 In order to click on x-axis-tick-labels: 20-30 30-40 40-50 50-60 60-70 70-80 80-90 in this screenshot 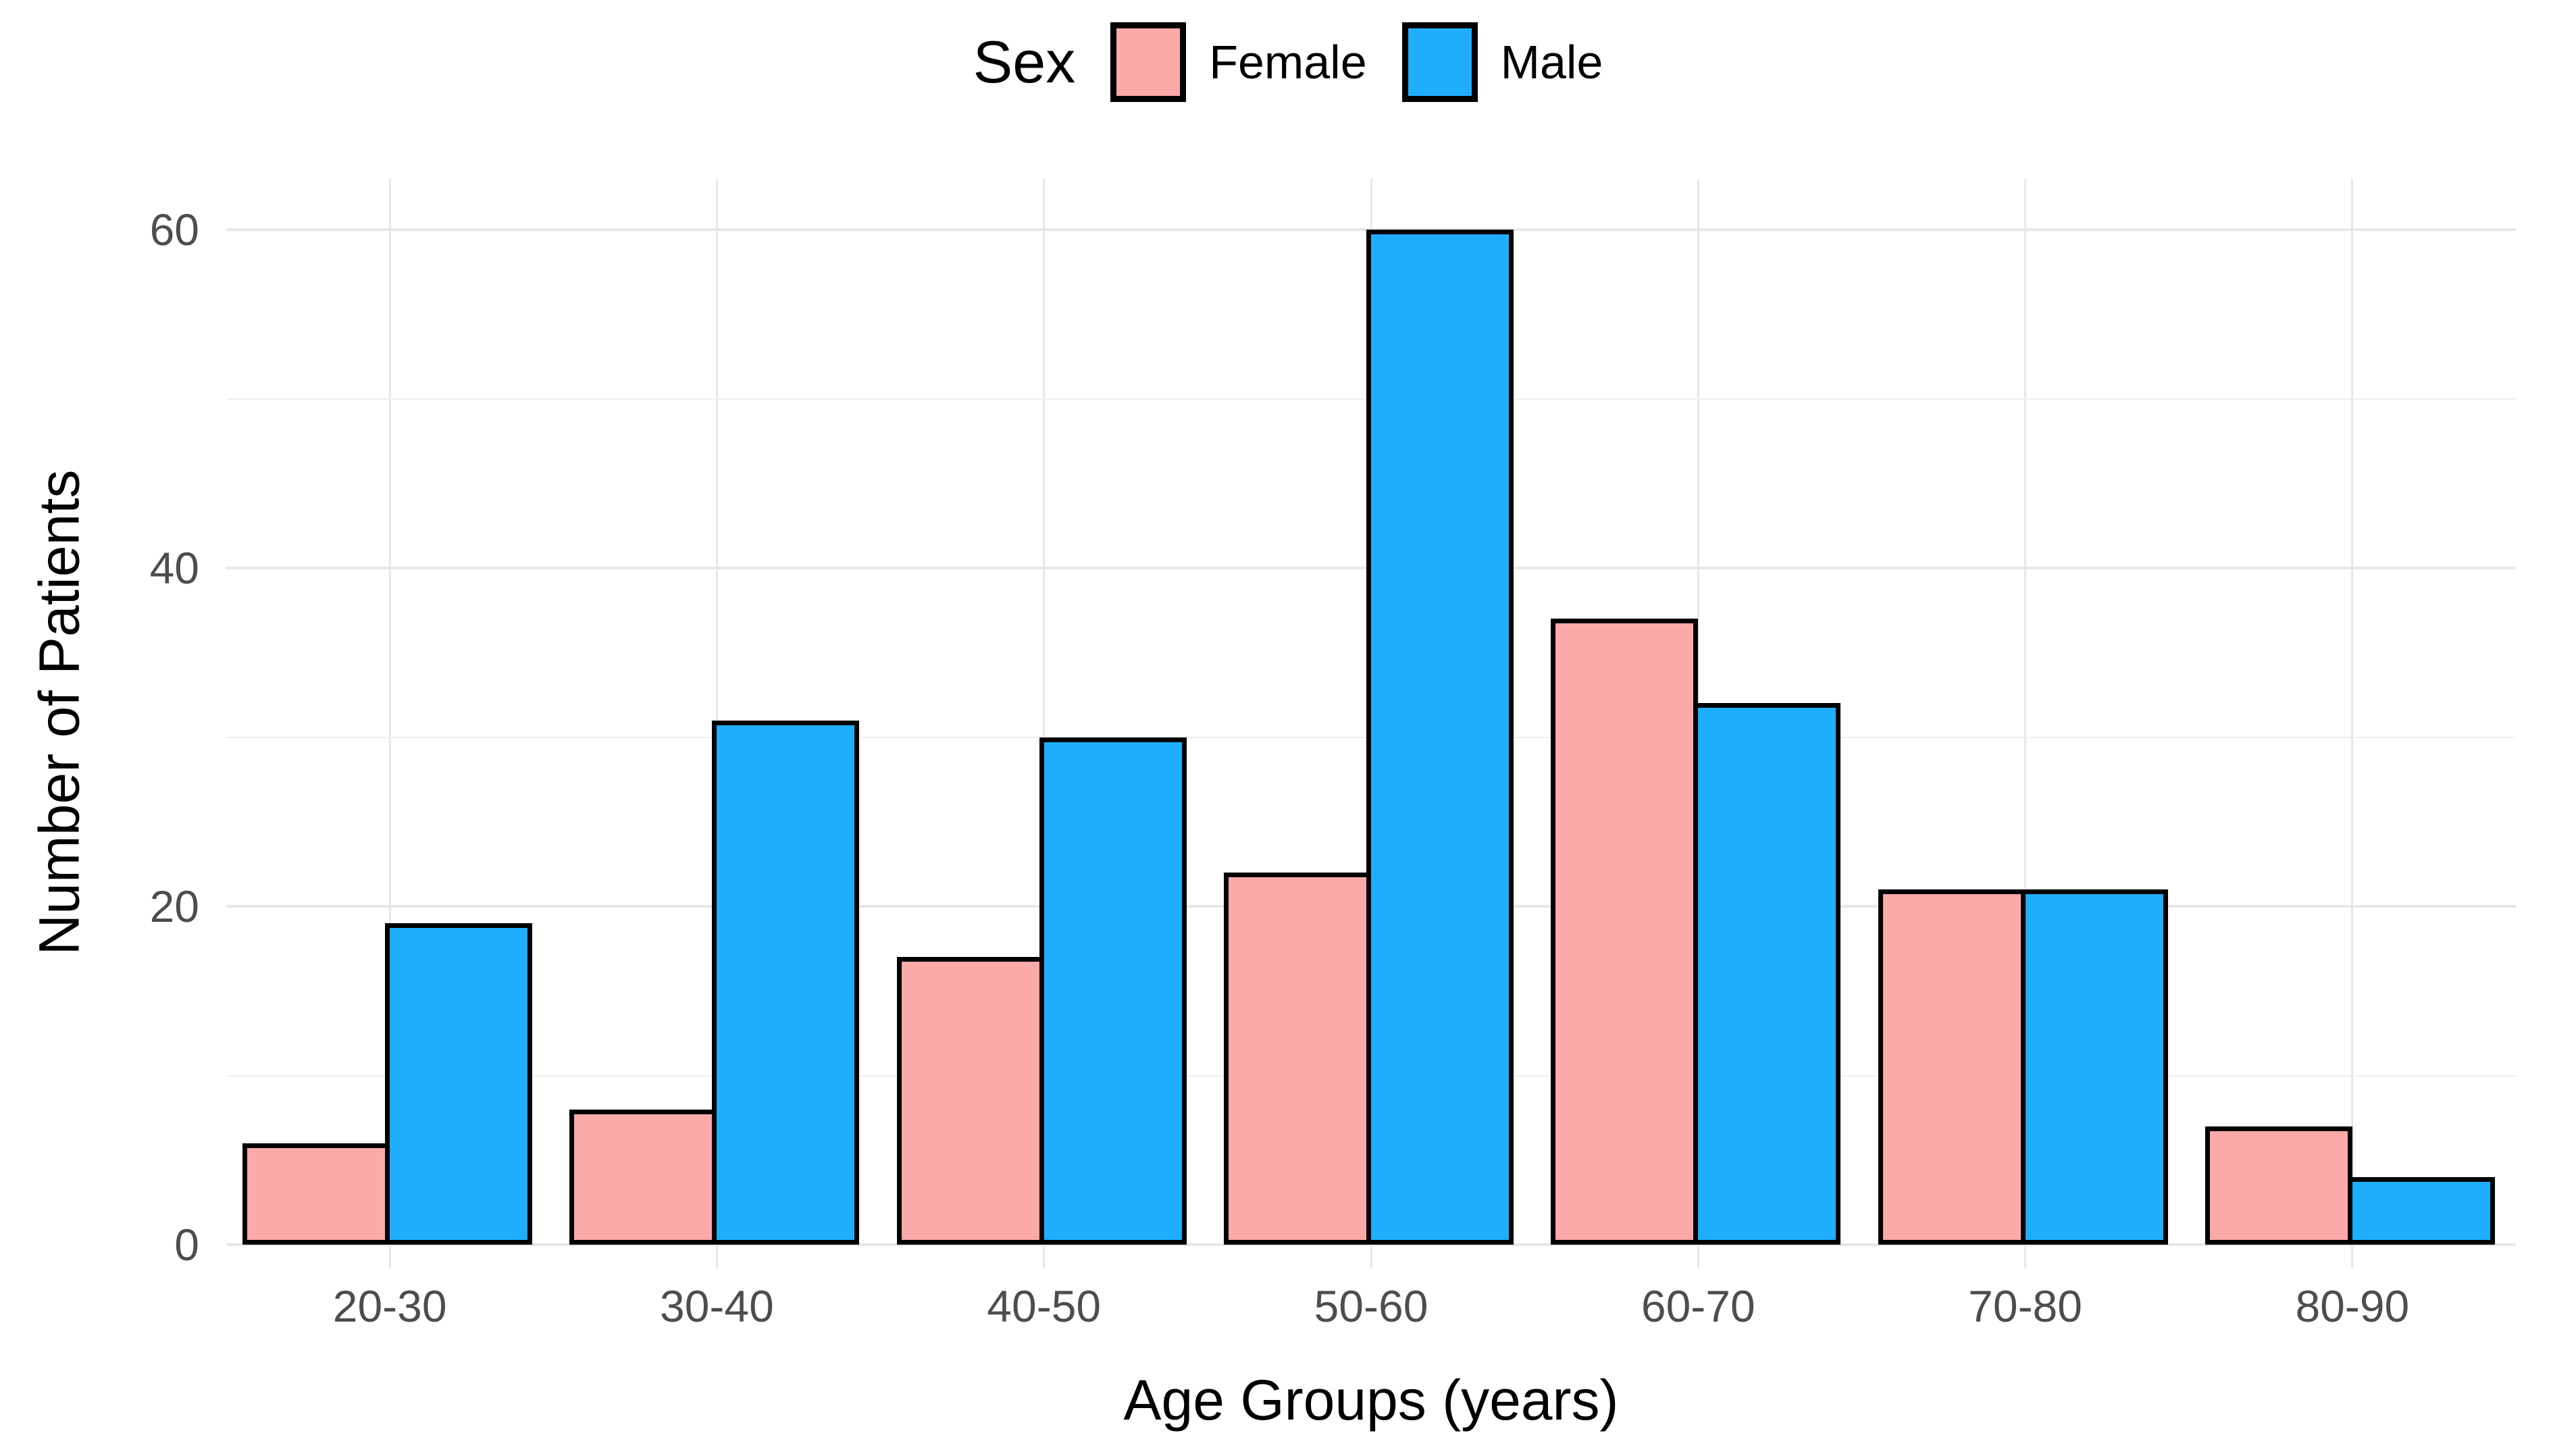, I will do `click(1371, 1299)`.